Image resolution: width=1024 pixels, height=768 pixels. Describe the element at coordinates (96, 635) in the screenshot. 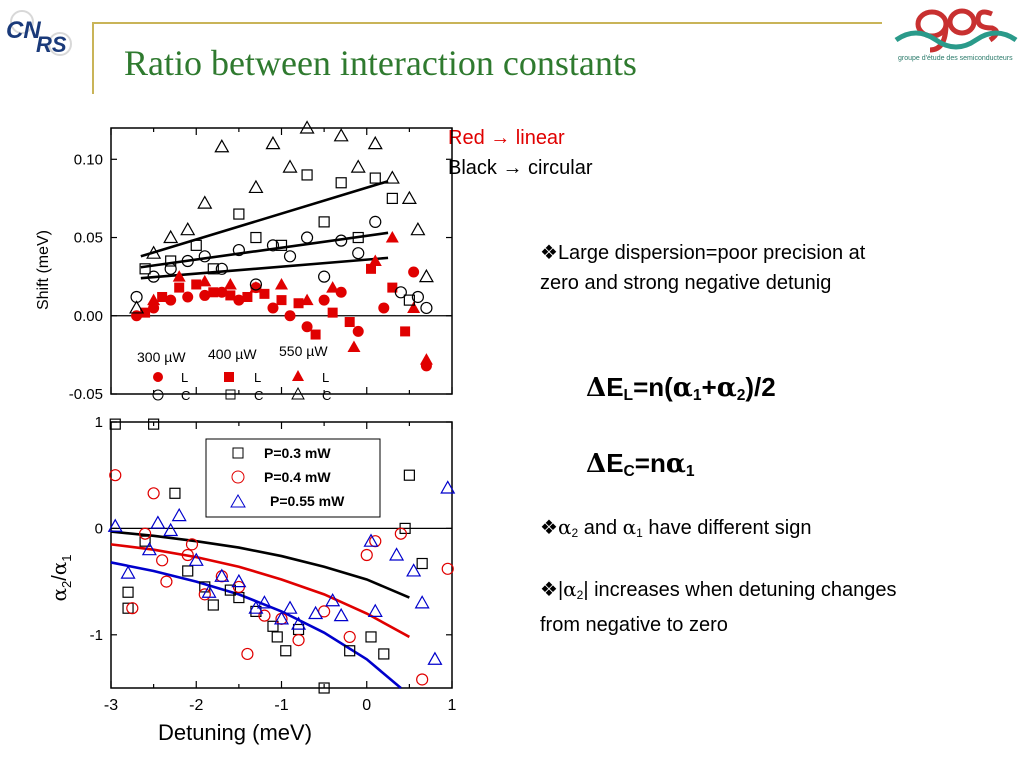

I see `y-tick-label: -1` at that location.